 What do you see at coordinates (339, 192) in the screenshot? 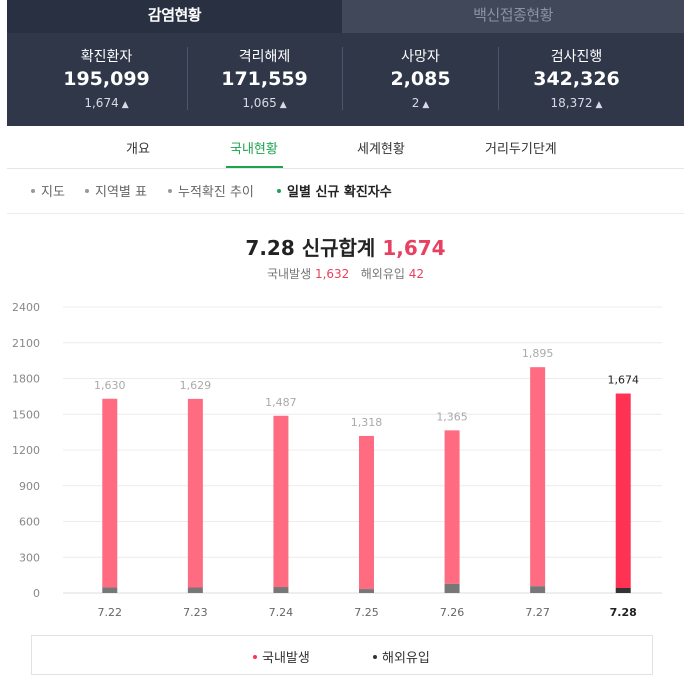
I see `chip-label: 일별 신규 확진자수` at bounding box center [339, 192].